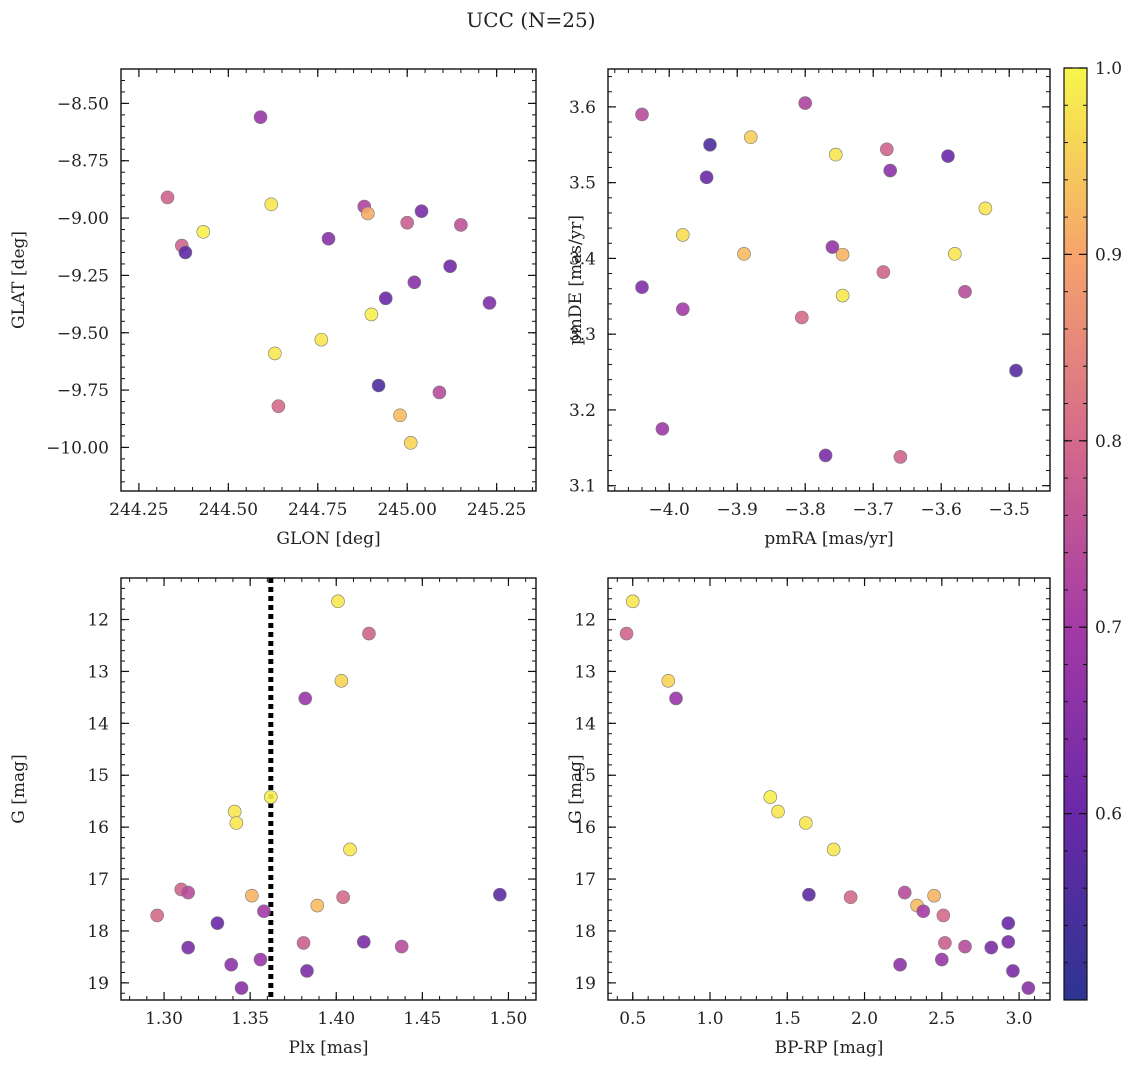 The width and height of the screenshot is (1136, 1068). I want to click on x-axis-label: GLON [deg], so click(328, 539).